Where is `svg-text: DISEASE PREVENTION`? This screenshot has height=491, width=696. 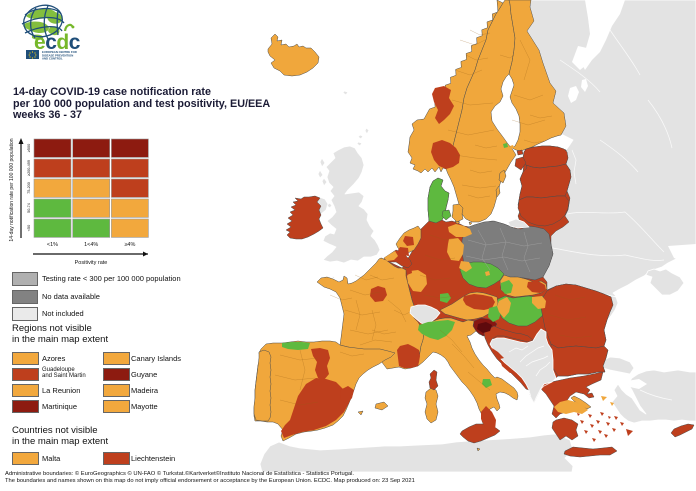 svg-text: DISEASE PREVENTION is located at coordinates (57, 55).